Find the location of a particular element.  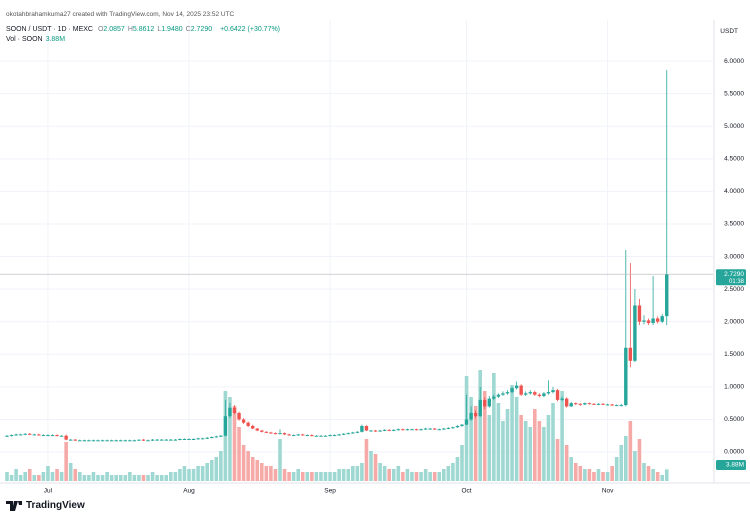

y-tick-label: 3.0000 is located at coordinates (734, 256).